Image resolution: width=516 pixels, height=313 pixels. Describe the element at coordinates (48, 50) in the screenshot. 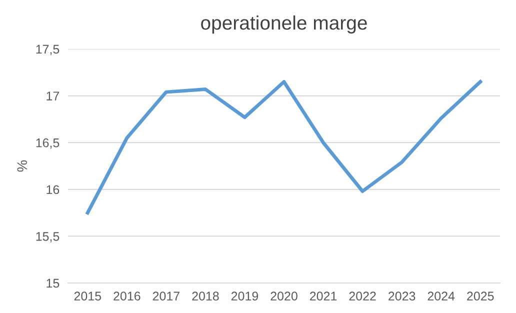

I see `y-tick-label: 17,5` at that location.